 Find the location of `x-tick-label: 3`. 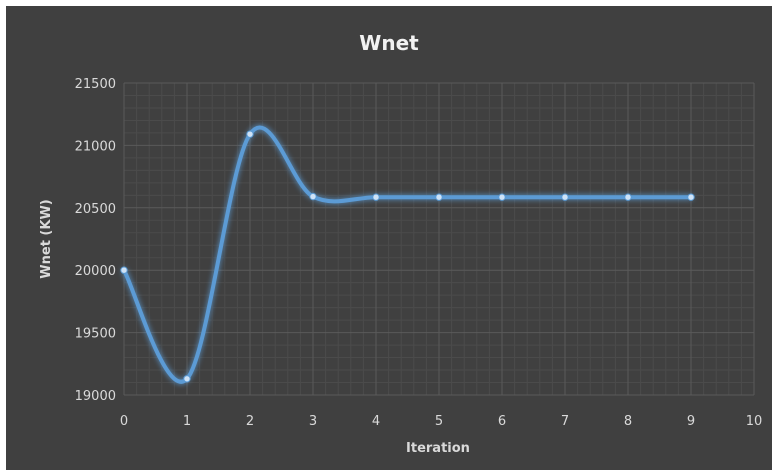

x-tick-label: 3 is located at coordinates (313, 421).